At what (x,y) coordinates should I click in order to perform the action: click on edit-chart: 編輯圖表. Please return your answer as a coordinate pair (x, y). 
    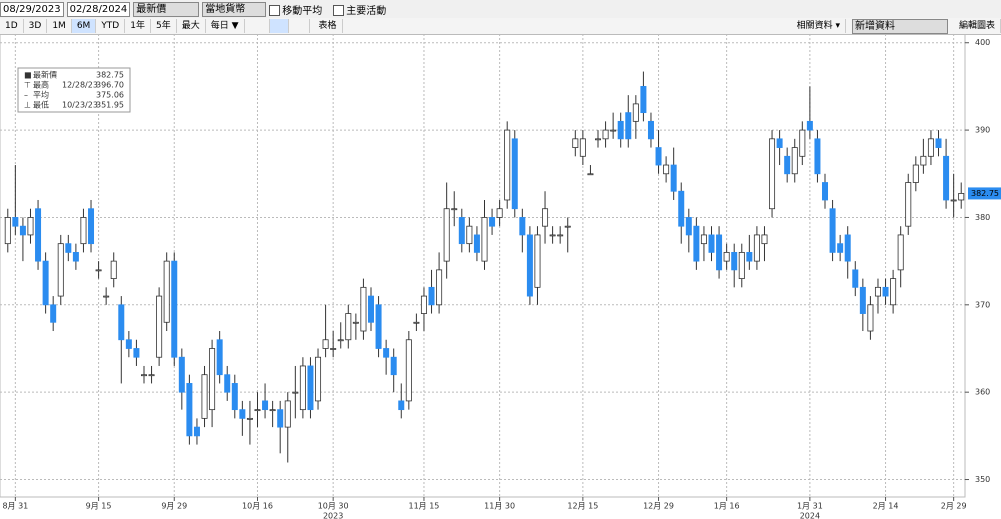
    Looking at the image, I should click on (977, 26).